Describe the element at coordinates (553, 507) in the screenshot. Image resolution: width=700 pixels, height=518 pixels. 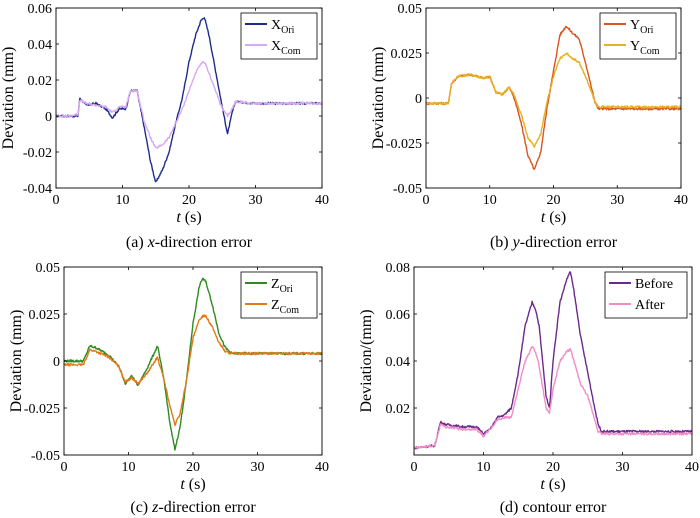
I see `panel-caption: (d) contour error` at that location.